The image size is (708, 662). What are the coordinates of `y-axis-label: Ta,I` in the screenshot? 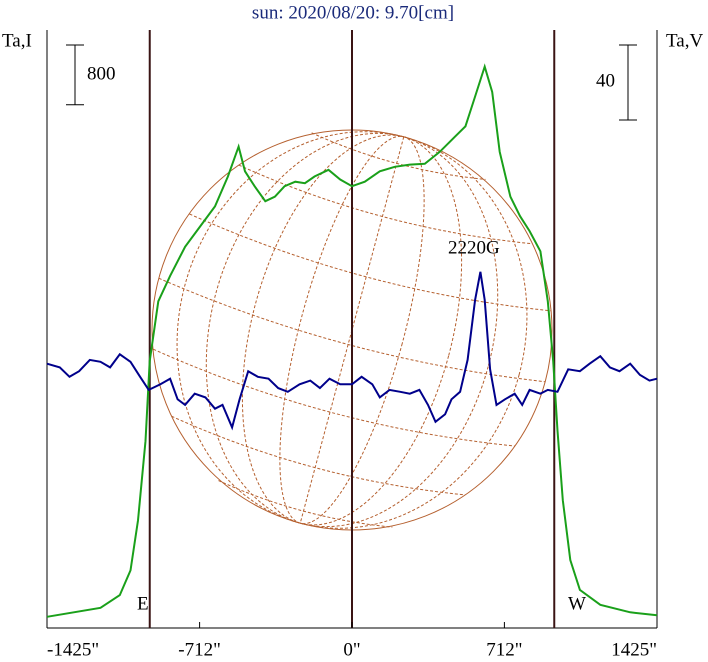 It's located at (17, 40).